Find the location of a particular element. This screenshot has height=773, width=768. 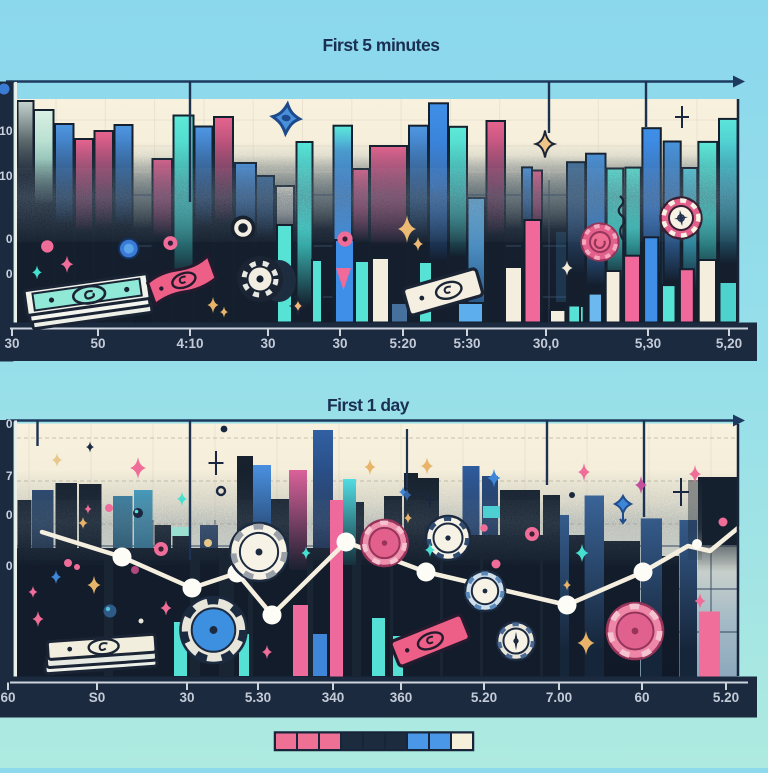

svg-text: 7.00 is located at coordinates (559, 697).